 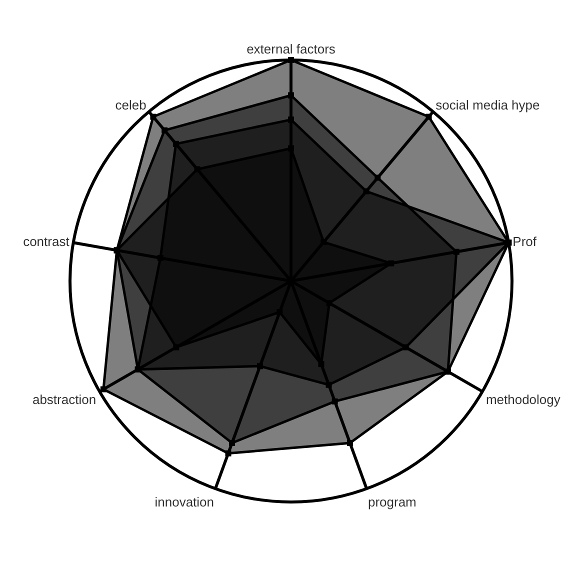 What do you see at coordinates (392, 502) in the screenshot?
I see `spoke-label: program` at bounding box center [392, 502].